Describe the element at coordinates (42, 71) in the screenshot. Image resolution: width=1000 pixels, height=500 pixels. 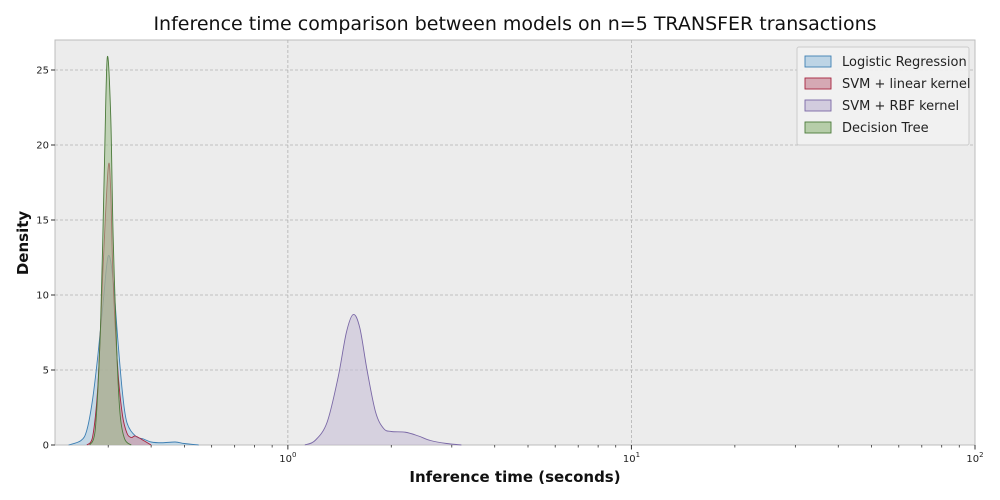
I see `y-tick-label: 25` at that location.